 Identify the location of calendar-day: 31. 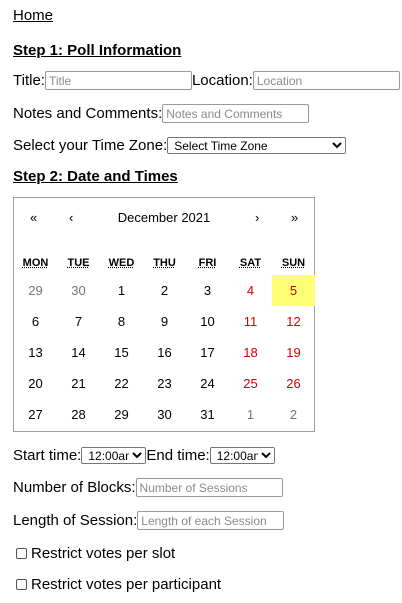
(207, 414).